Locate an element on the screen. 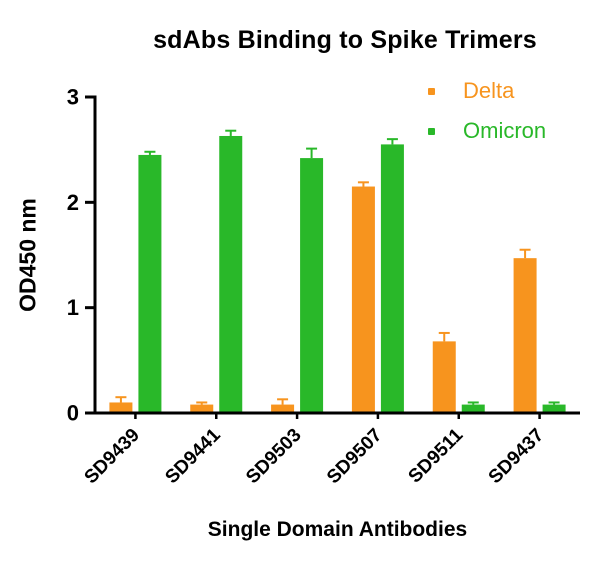  delta-swatch-icon is located at coordinates (431, 91).